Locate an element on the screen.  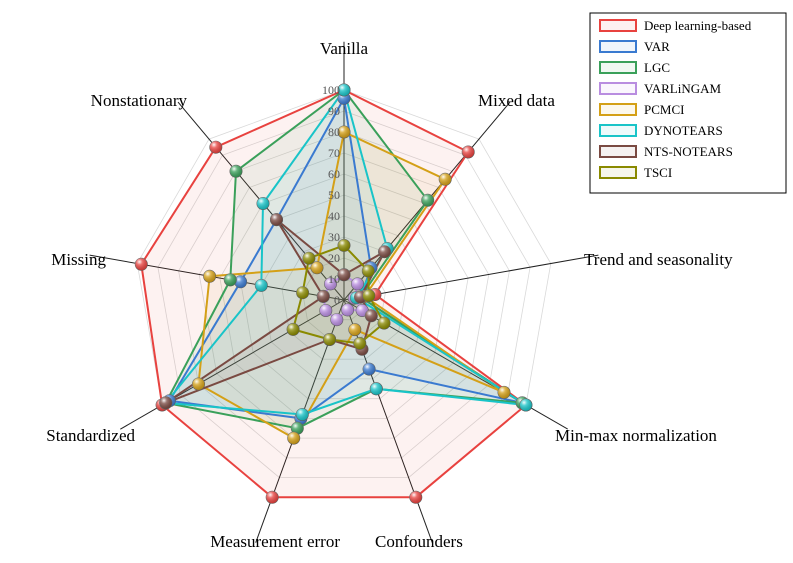
tick-label: 50 is located at coordinates (334, 195).